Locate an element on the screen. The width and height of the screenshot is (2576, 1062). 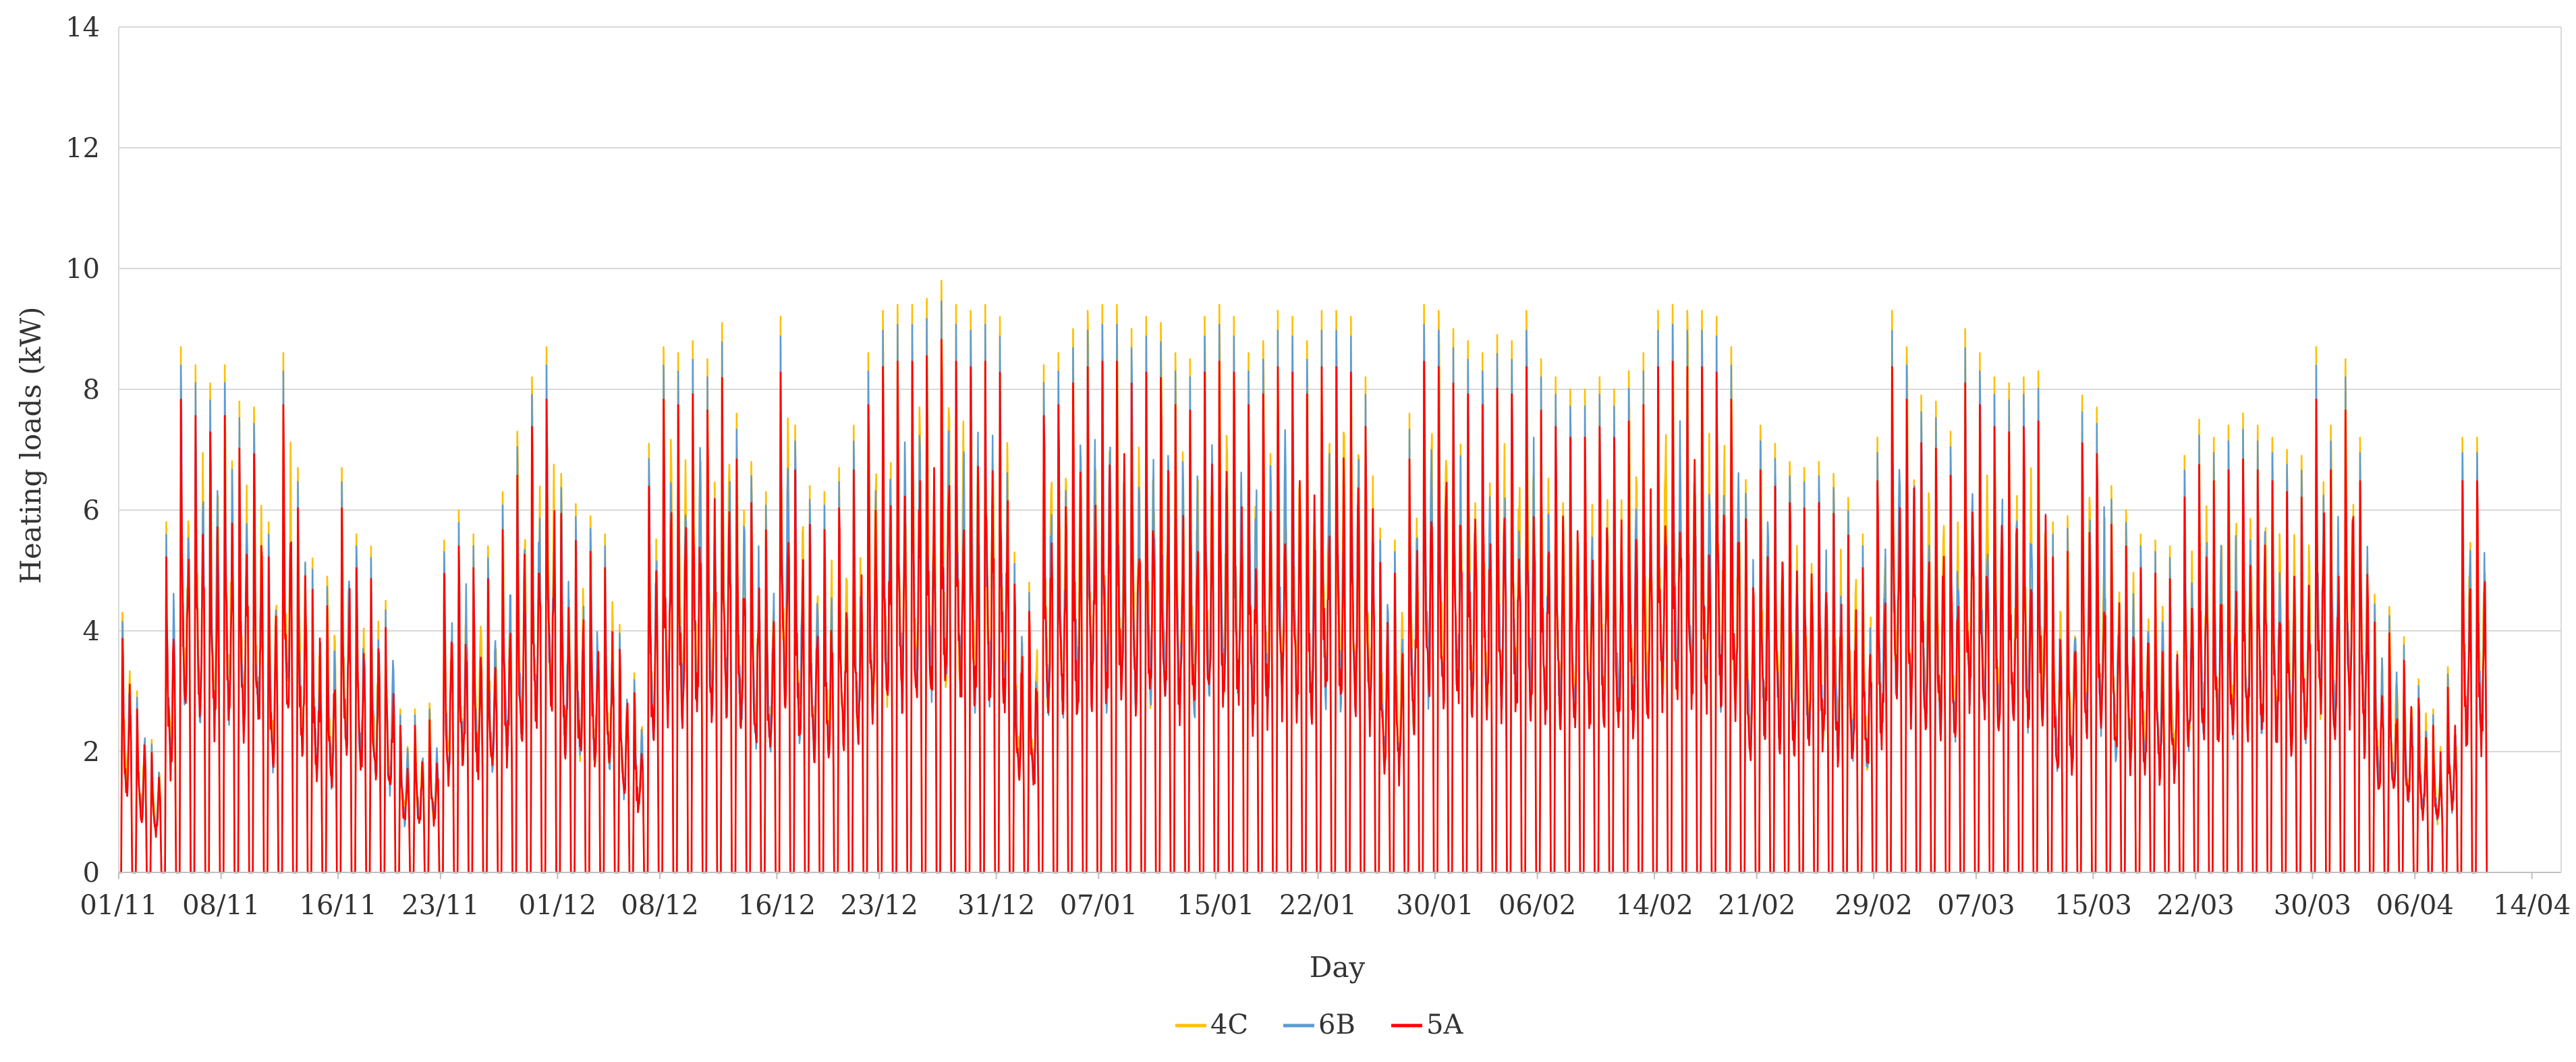
x-axis-title: Day is located at coordinates (1338, 967).